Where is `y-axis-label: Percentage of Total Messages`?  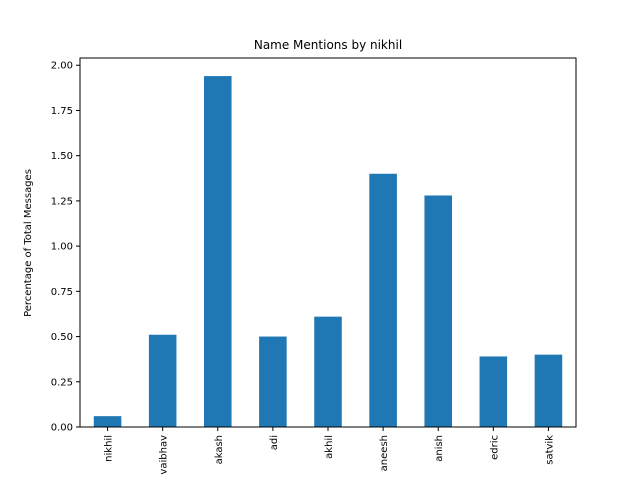 y-axis-label: Percentage of Total Messages is located at coordinates (28, 243).